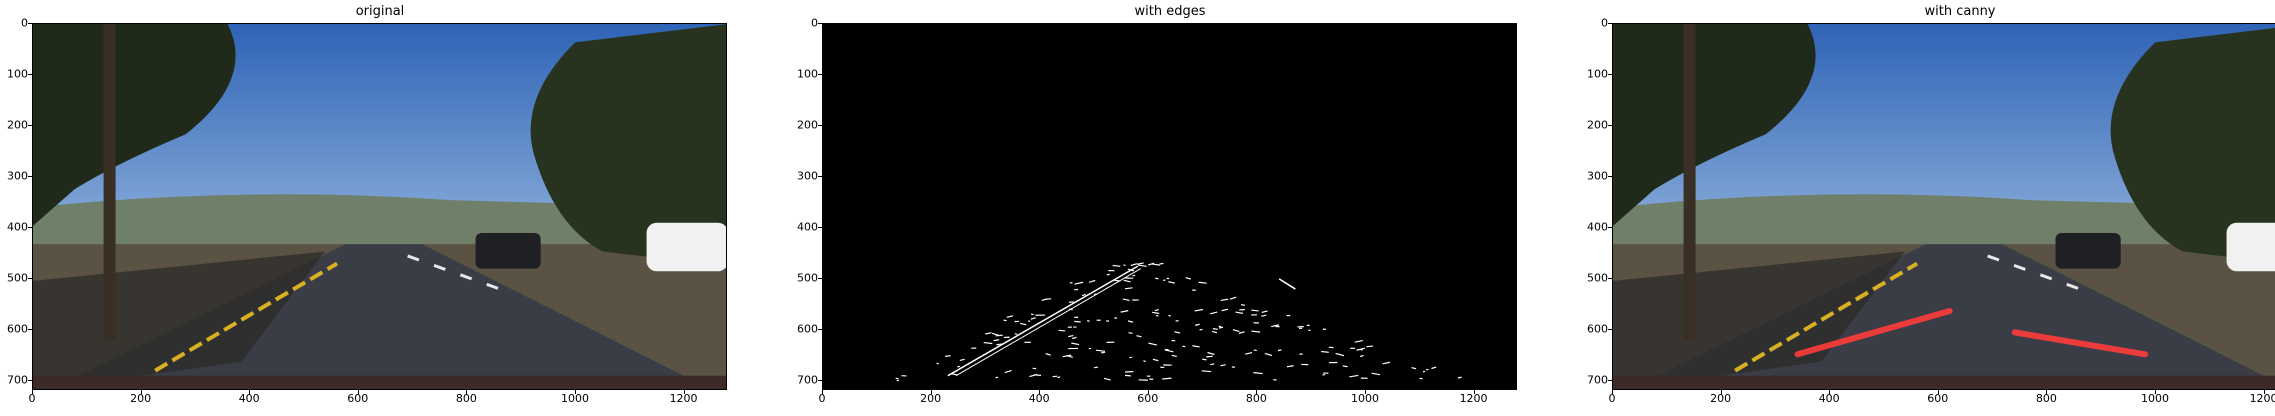 This screenshot has width=2275, height=416. What do you see at coordinates (1039, 398) in the screenshot?
I see `x-tick-label: 400` at bounding box center [1039, 398].